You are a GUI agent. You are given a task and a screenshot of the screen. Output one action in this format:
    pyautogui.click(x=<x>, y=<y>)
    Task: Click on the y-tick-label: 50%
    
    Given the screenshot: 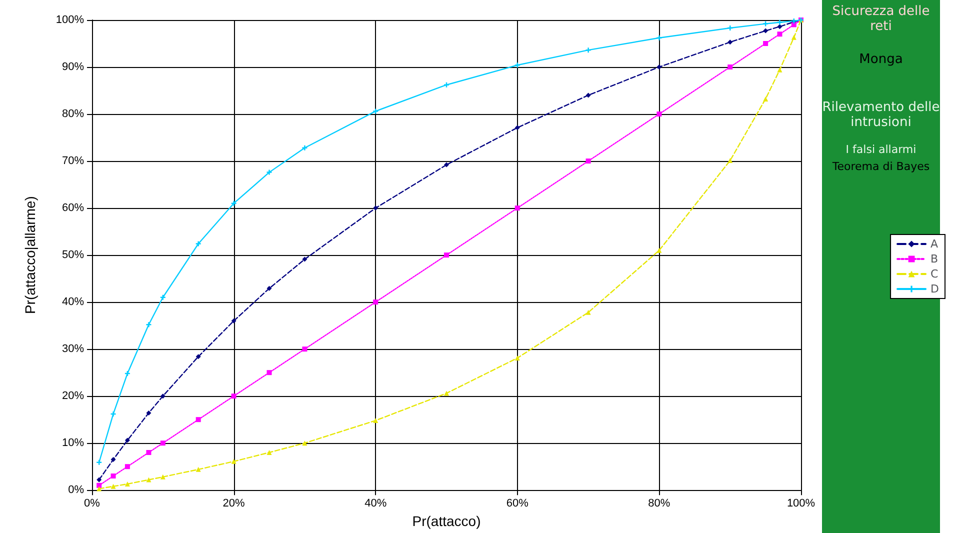 What is the action you would take?
    pyautogui.click(x=73, y=255)
    